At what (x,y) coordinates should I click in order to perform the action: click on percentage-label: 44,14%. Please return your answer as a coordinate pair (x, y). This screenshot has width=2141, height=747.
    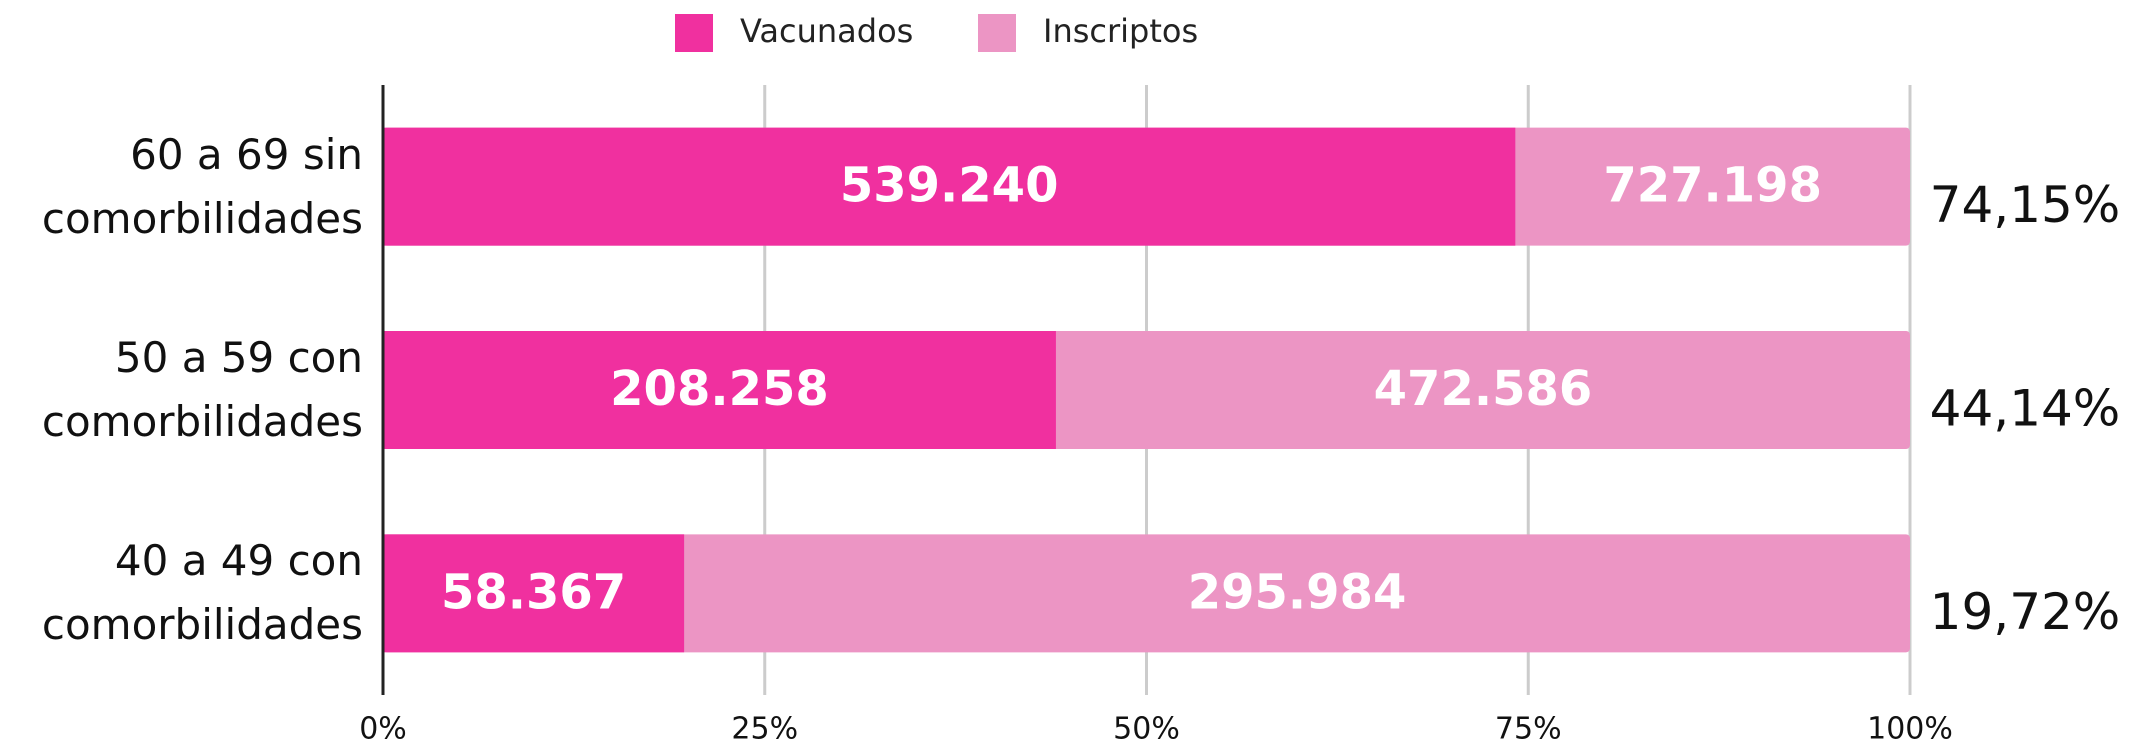
    Looking at the image, I should click on (2025, 409).